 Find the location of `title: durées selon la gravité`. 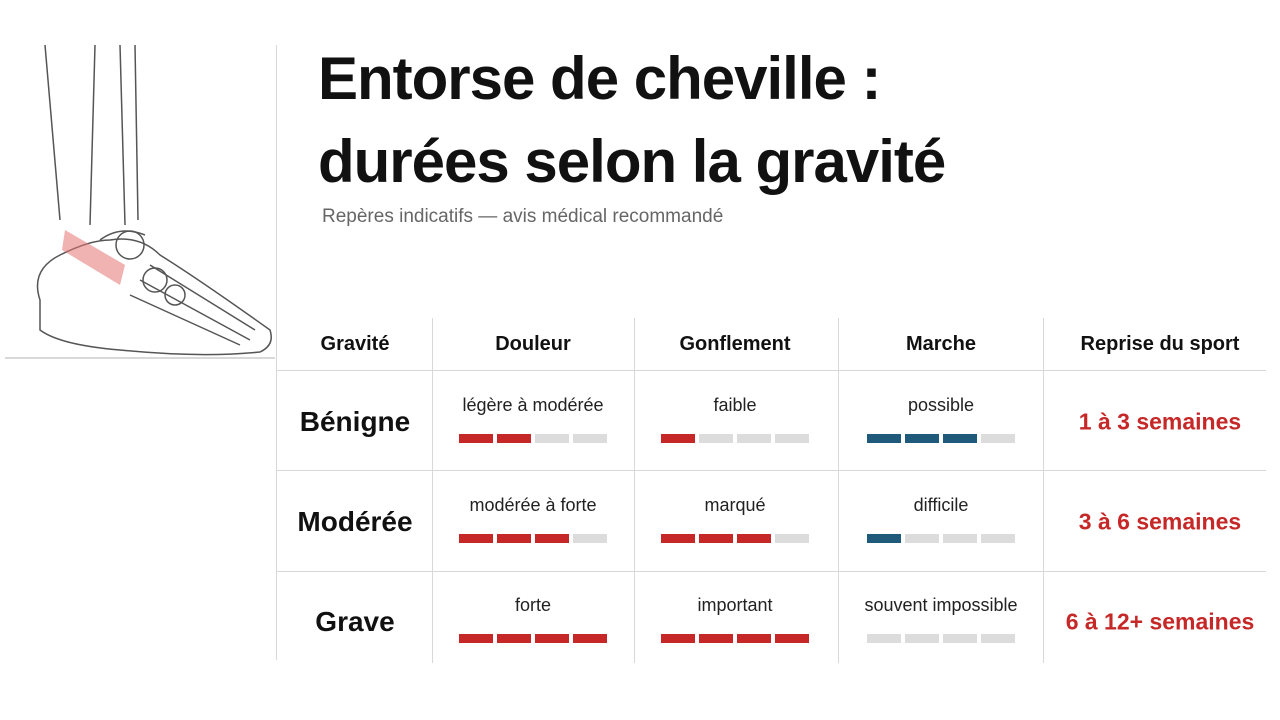

title: durées selon la gravité is located at coordinates (632, 161).